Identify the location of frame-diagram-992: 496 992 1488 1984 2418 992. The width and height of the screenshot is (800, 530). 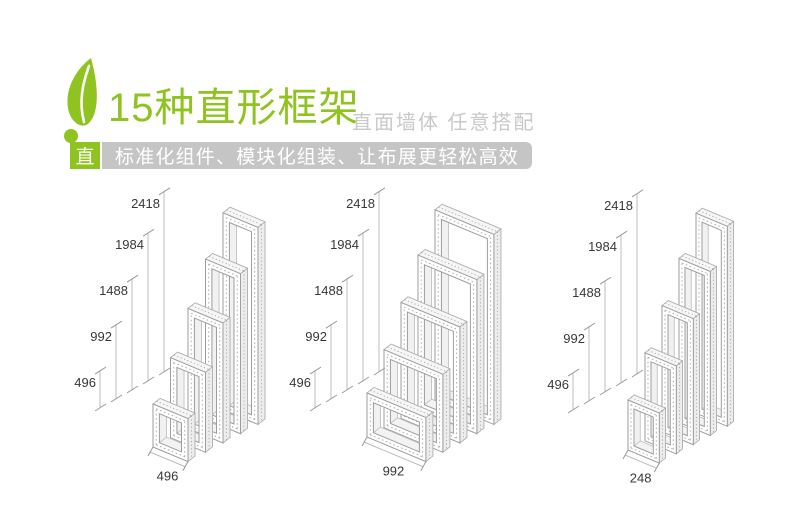
(395, 332).